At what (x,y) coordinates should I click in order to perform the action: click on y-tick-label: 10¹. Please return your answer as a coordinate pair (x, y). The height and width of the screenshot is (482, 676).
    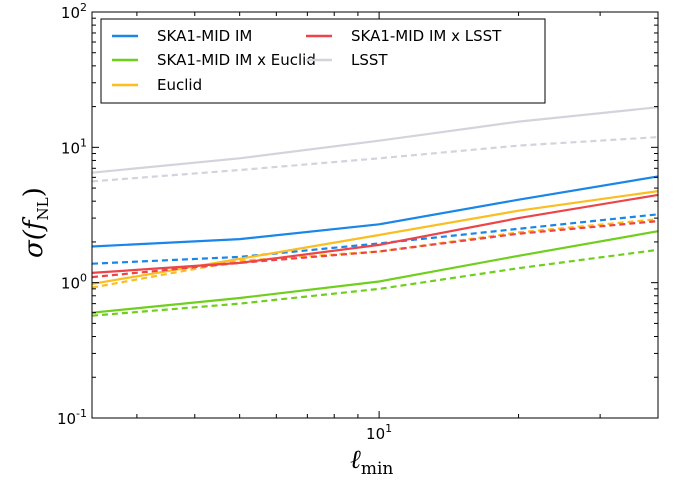
    Looking at the image, I should click on (74, 146).